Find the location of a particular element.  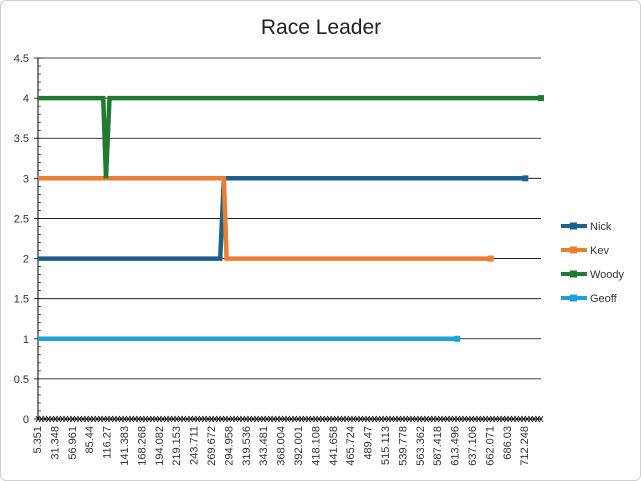

legend-marker is located at coordinates (573, 298).